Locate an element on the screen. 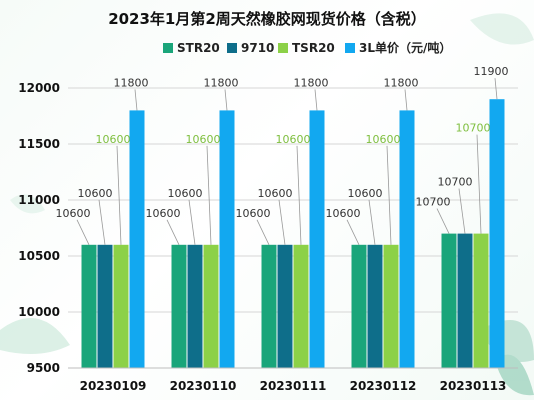 This screenshot has width=534, height=400. x-tick-label: 20230109 is located at coordinates (113, 386).